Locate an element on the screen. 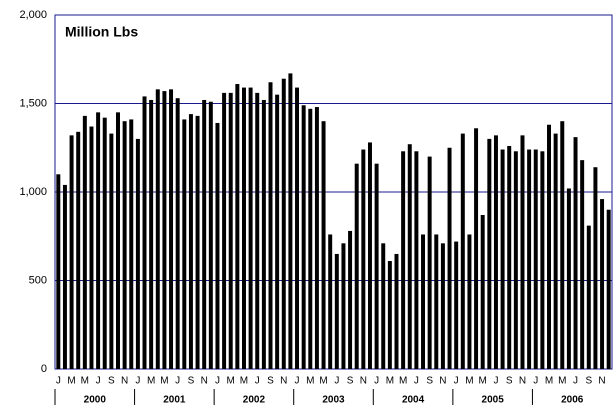 The height and width of the screenshot is (410, 615). y-tick-label: 0 is located at coordinates (44, 369).